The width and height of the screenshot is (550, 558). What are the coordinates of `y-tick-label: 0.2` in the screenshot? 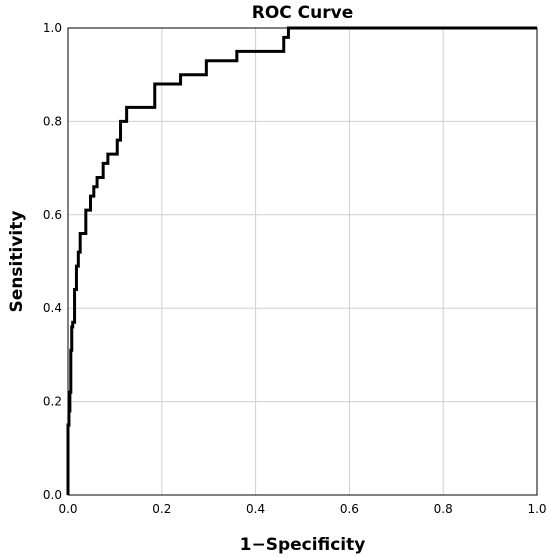 It's located at (52, 402).